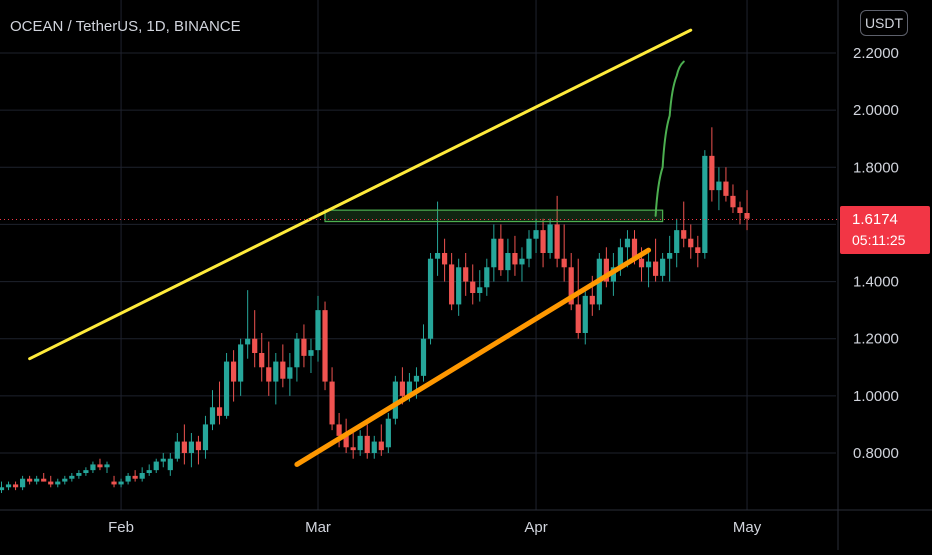 The height and width of the screenshot is (555, 932). I want to click on symbol-title: OCEAN / TetherUS, 1D, BINANCE, so click(125, 26).